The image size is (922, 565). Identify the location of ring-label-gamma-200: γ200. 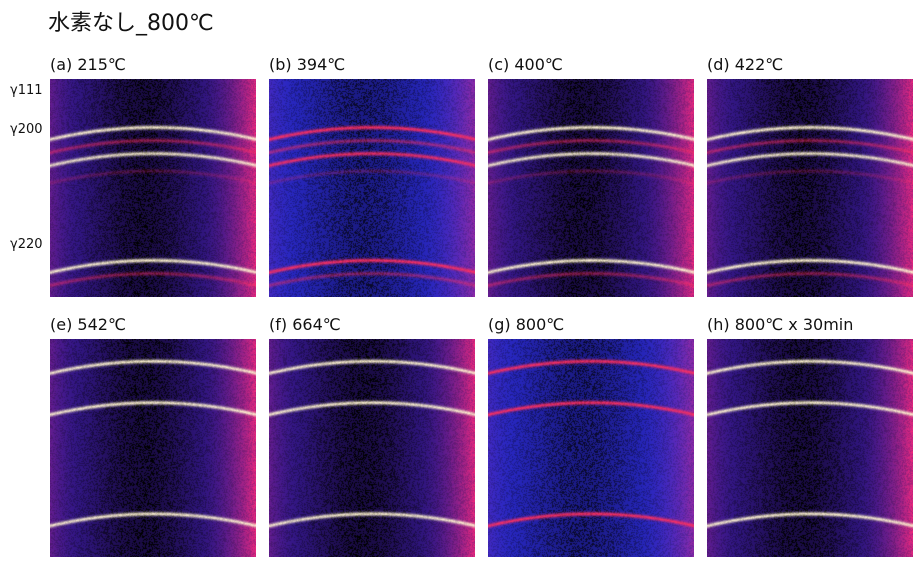
(26, 129).